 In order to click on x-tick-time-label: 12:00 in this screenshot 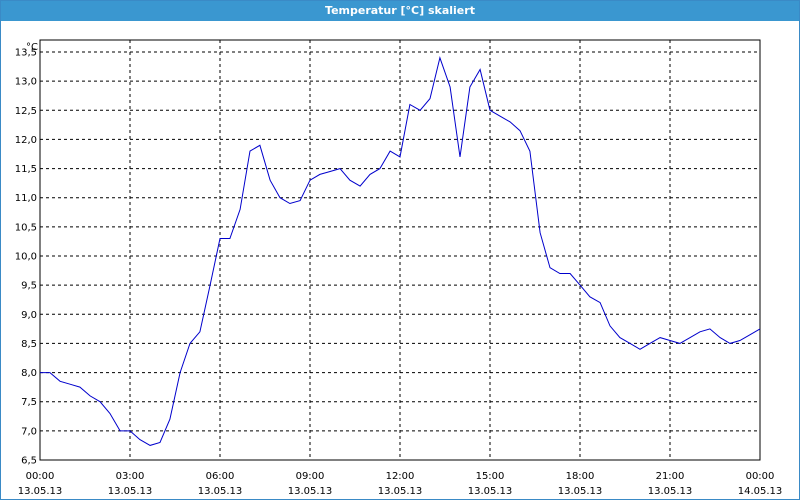, I will do `click(400, 476)`.